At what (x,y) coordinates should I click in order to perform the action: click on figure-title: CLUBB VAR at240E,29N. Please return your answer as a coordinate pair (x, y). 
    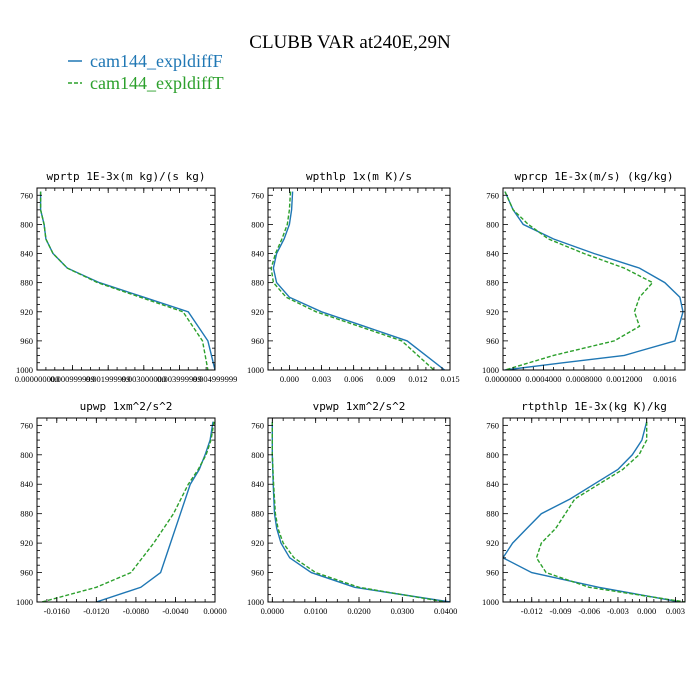
    Looking at the image, I should click on (350, 42).